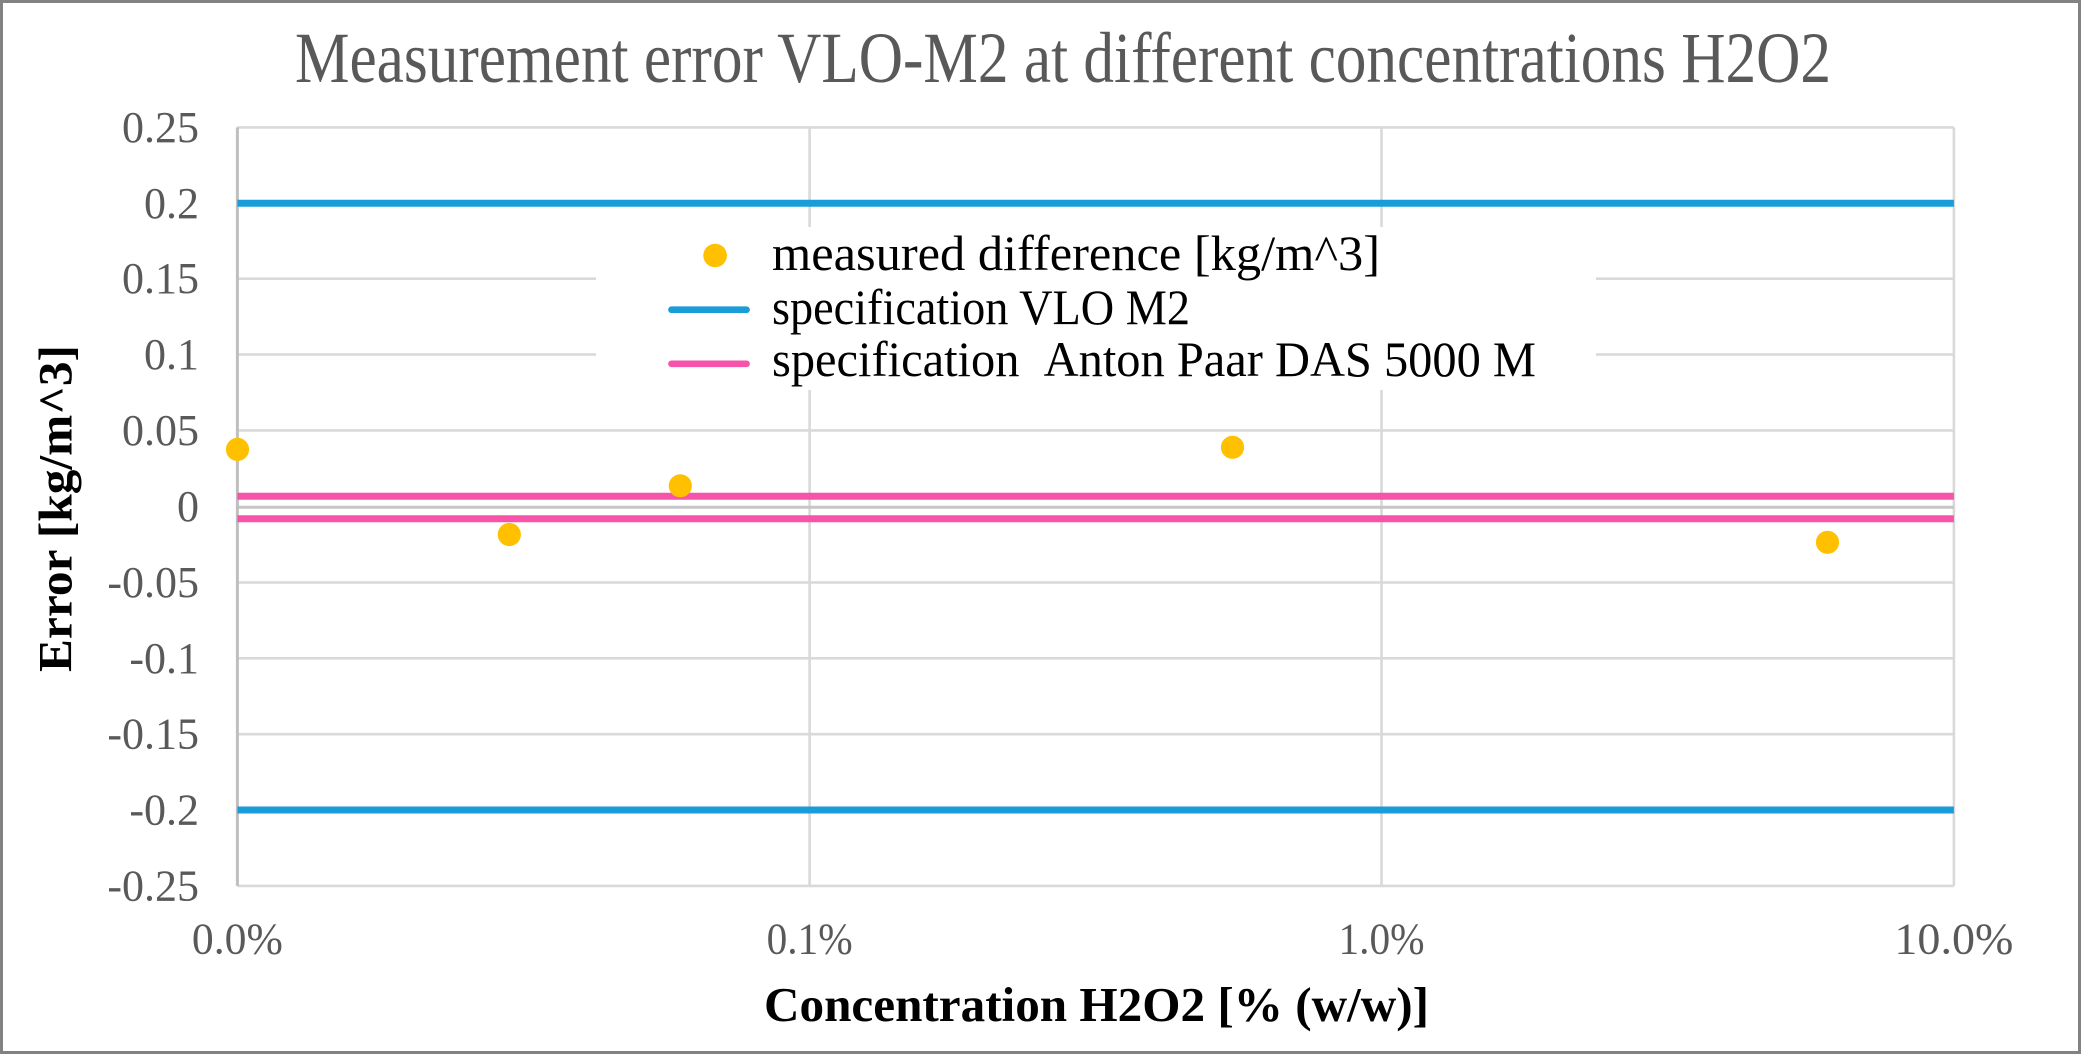 The width and height of the screenshot is (2081, 1054). What do you see at coordinates (171, 354) in the screenshot?
I see `svg-text: 0.1` at bounding box center [171, 354].